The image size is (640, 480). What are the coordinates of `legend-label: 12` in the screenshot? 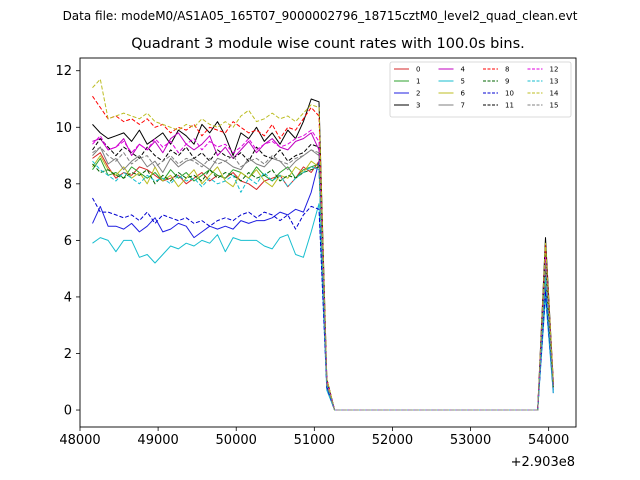 It's located at (554, 70).